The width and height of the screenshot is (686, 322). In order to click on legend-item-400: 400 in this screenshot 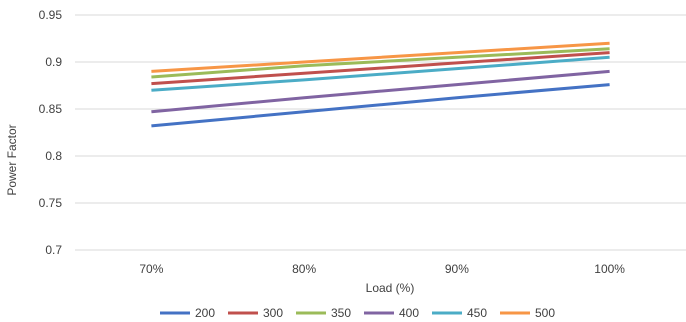, I will do `click(391, 313)`.